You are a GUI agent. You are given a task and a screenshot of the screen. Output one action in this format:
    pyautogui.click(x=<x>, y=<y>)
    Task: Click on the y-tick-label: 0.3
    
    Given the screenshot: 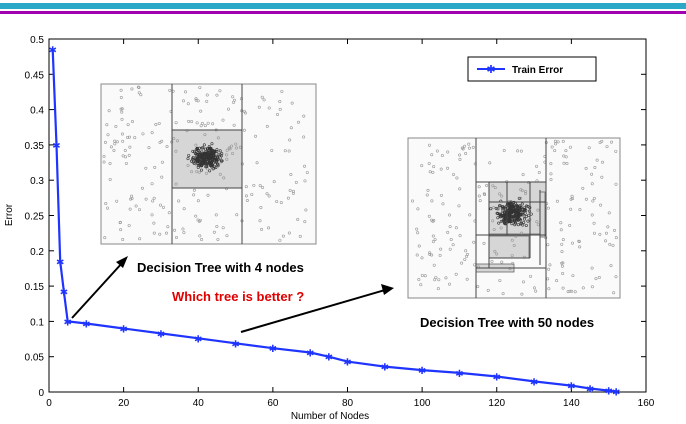 What is the action you would take?
    pyautogui.click(x=37, y=181)
    